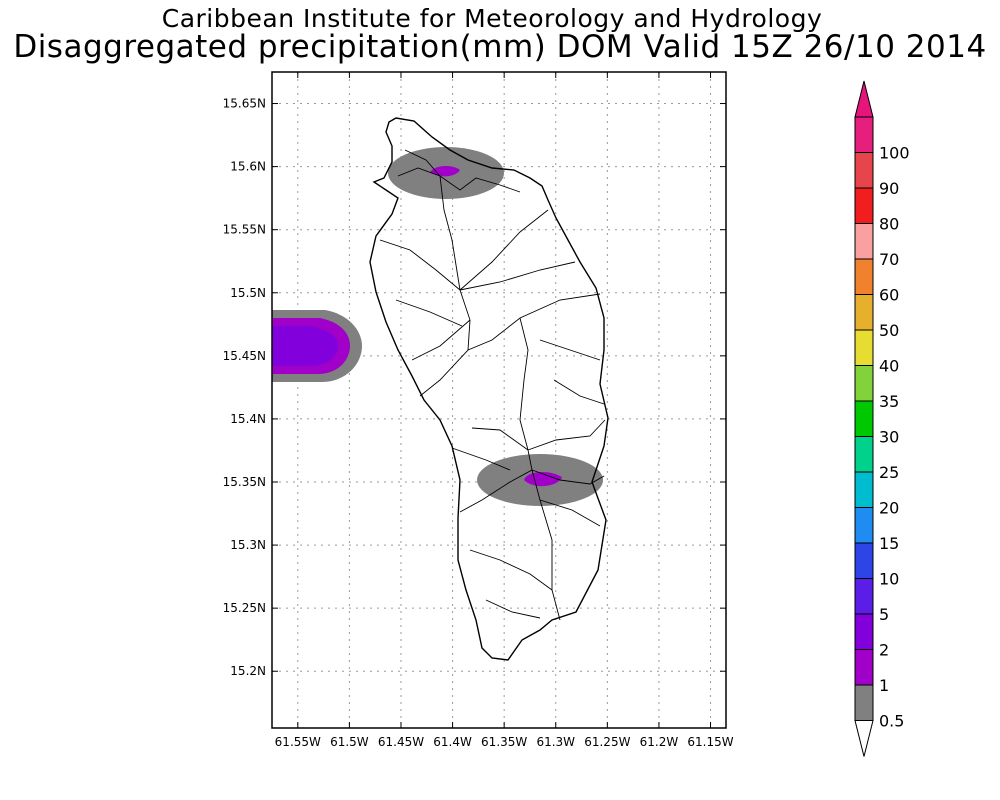  What do you see at coordinates (248, 545) in the screenshot?
I see `lat-tick-label: 15.3N` at bounding box center [248, 545].